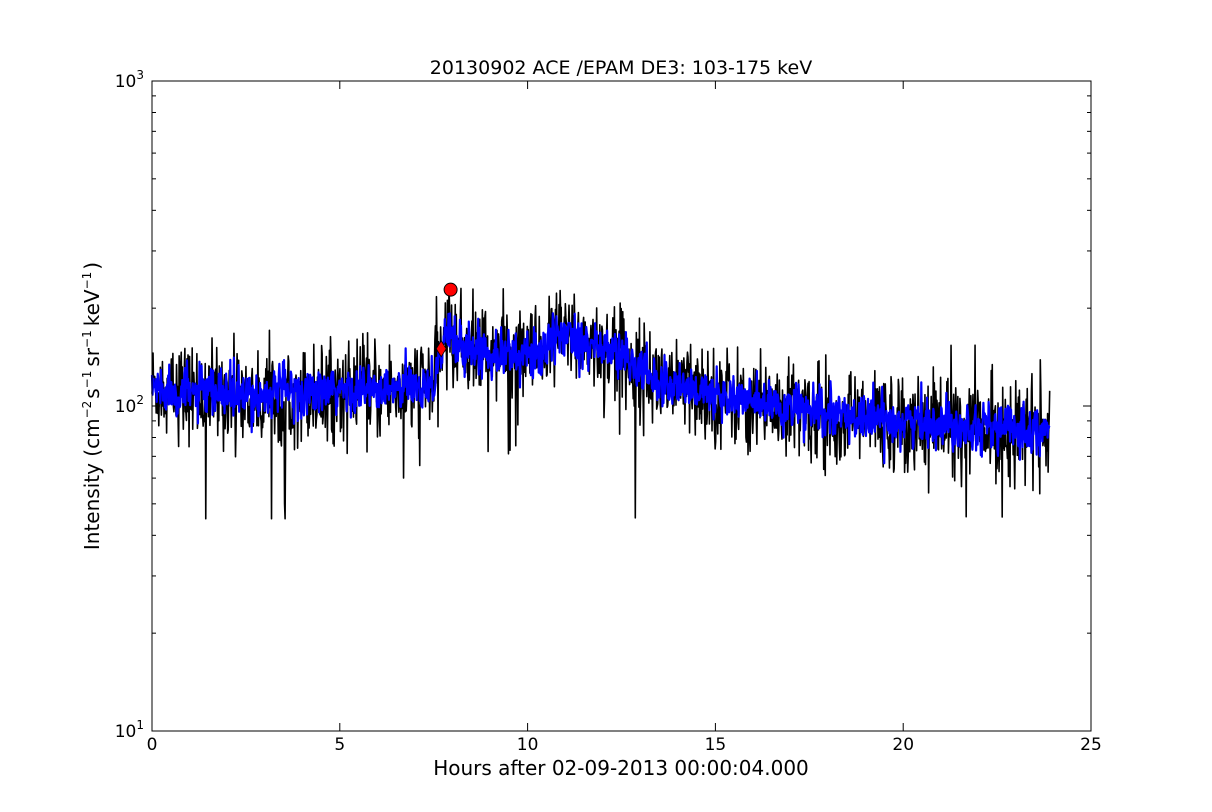 This screenshot has height=812, width=1212. I want to click on x-tick-label: 15, so click(716, 745).